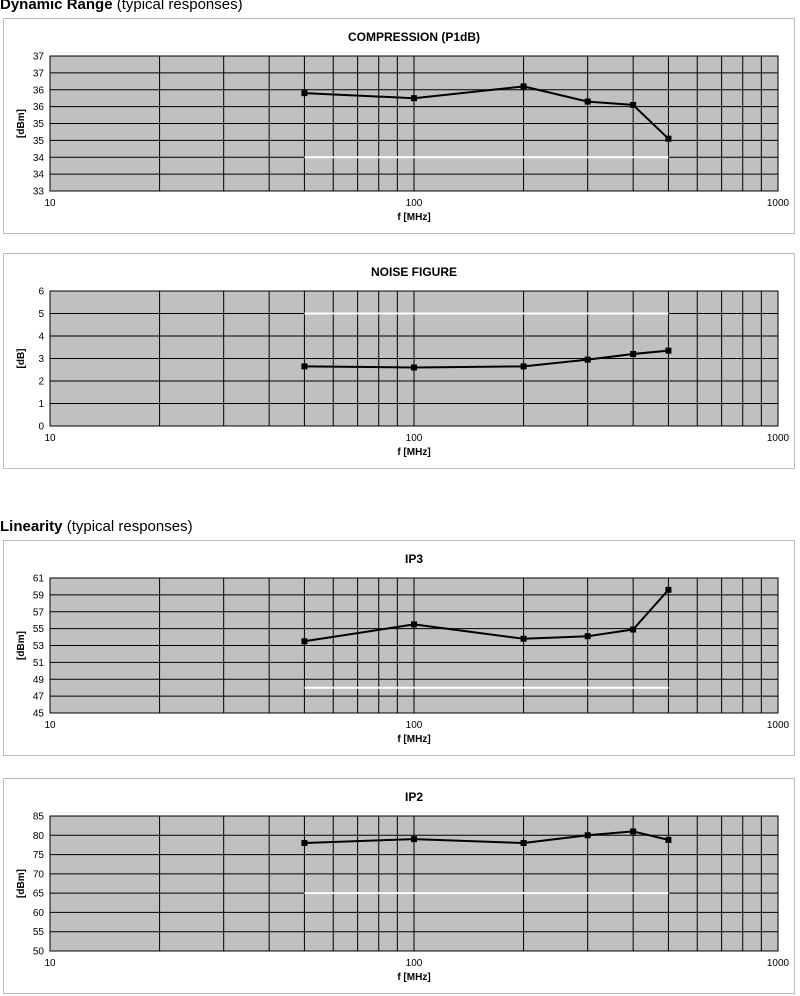  Describe the element at coordinates (778, 963) in the screenshot. I see `ip2-x-tick-label: 1000` at that location.